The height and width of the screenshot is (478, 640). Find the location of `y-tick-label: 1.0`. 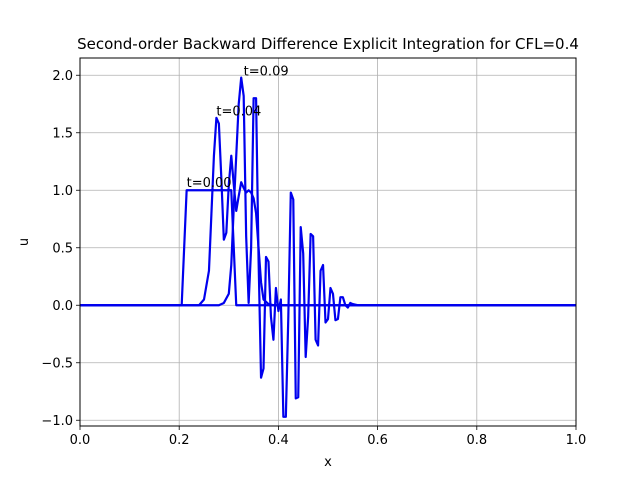

y-tick-label: 1.0 is located at coordinates (62, 191).